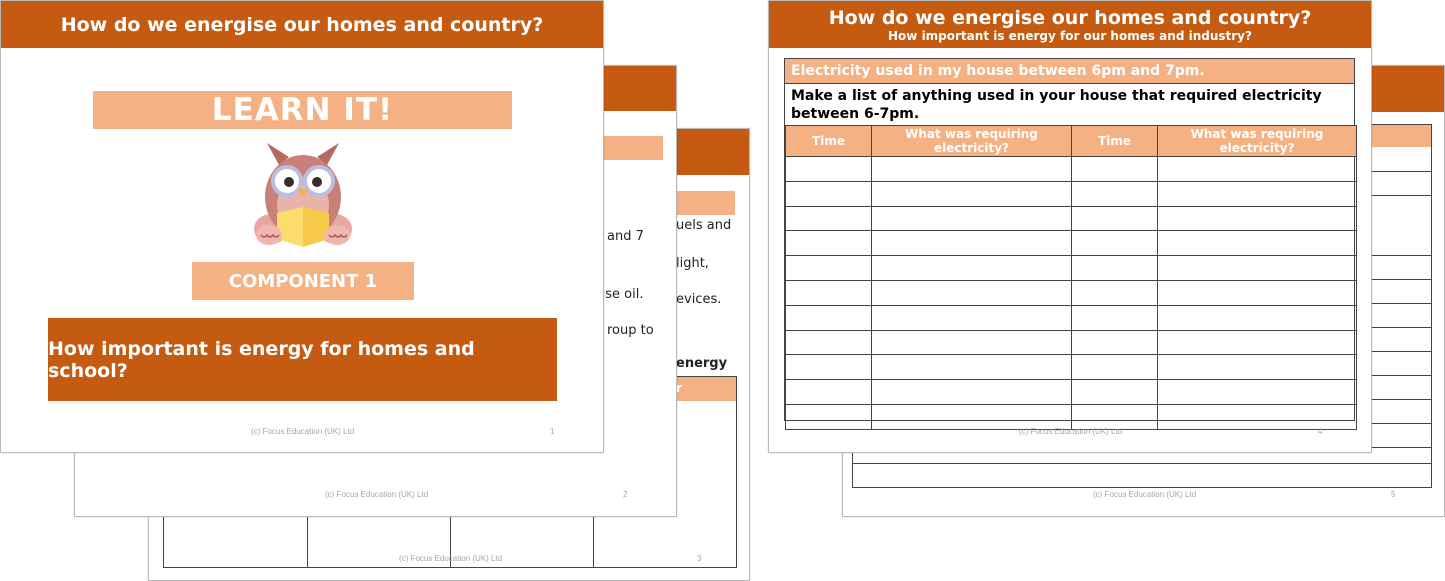 This screenshot has height=581, width=1445. What do you see at coordinates (625, 494) in the screenshot?
I see `slide-2-page-number: 2` at bounding box center [625, 494].